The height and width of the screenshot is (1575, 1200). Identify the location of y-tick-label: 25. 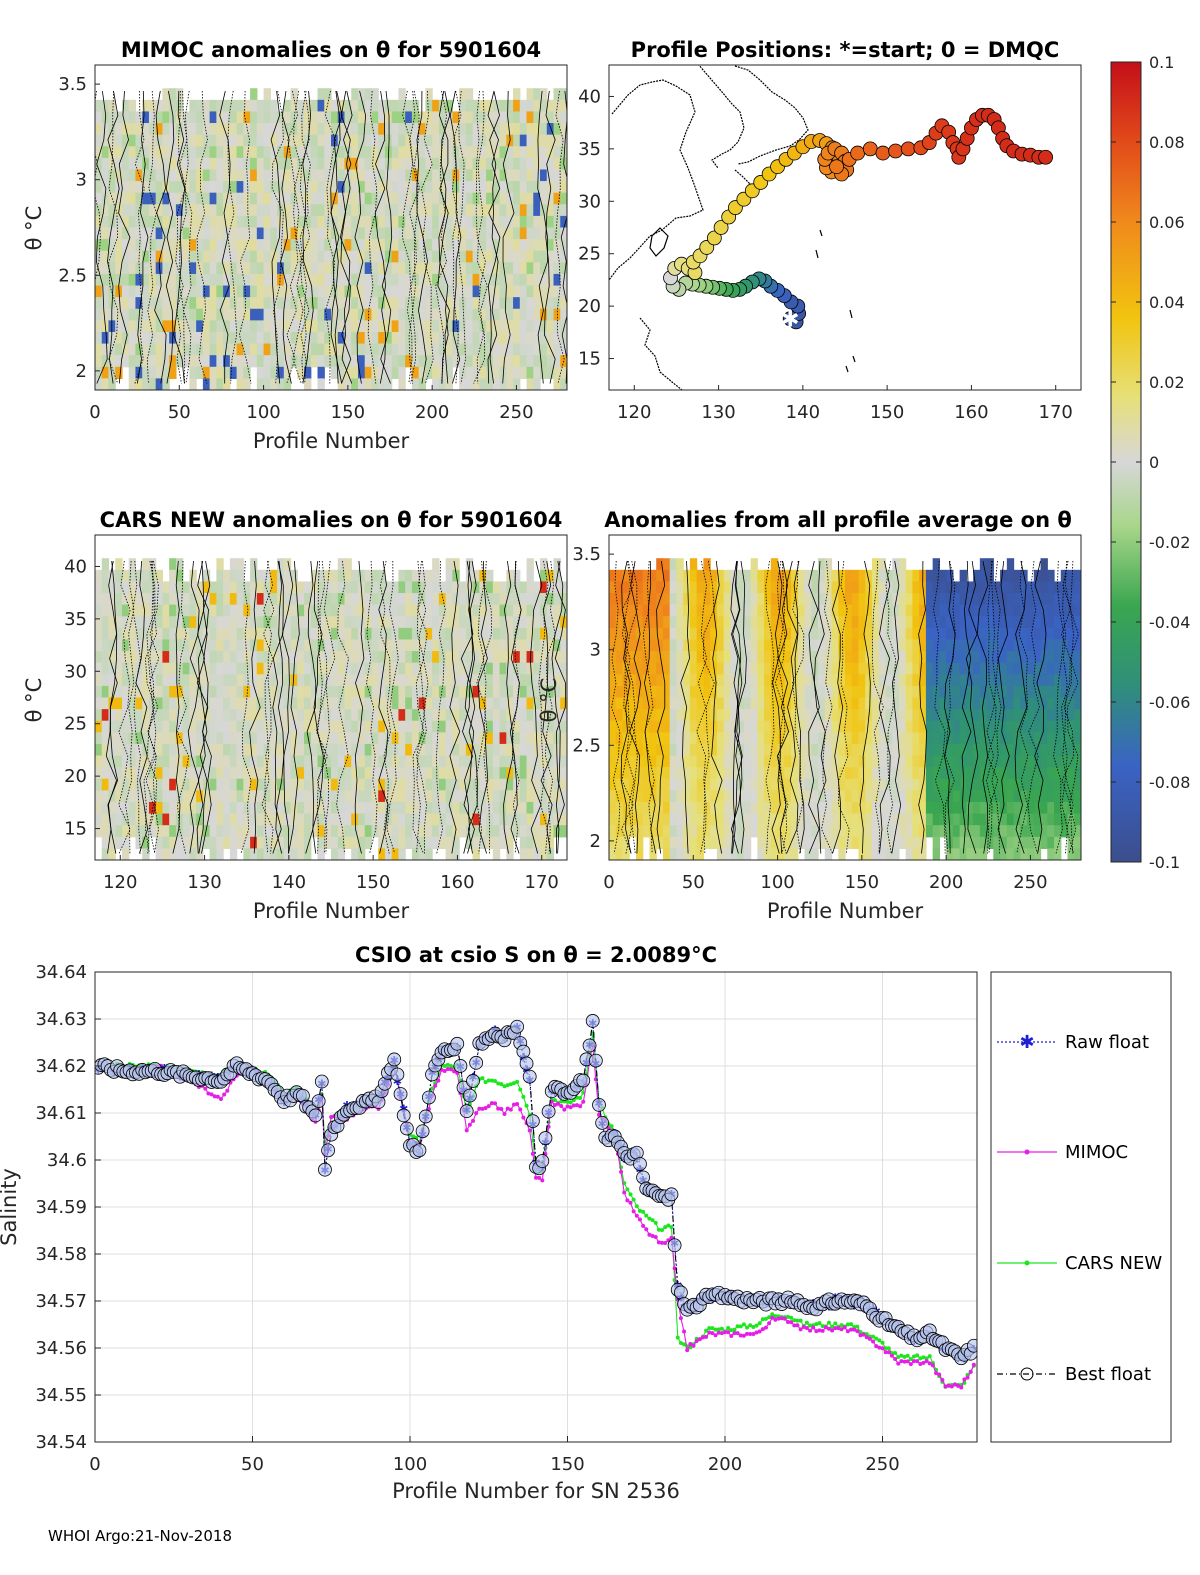
(589, 254).